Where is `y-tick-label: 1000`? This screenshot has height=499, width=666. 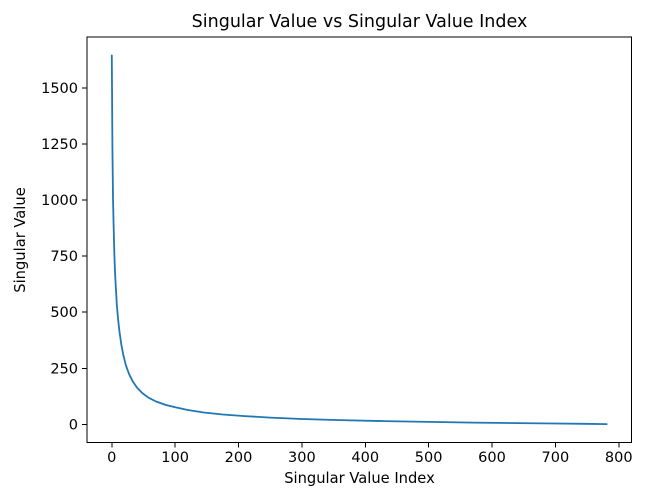 y-tick-label: 1000 is located at coordinates (59, 201).